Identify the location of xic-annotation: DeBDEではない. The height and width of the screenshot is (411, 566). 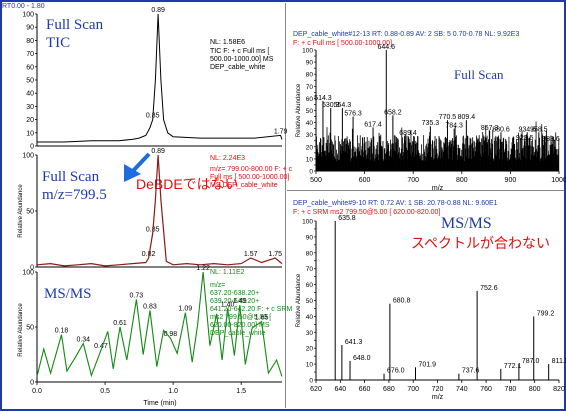
(187, 184).